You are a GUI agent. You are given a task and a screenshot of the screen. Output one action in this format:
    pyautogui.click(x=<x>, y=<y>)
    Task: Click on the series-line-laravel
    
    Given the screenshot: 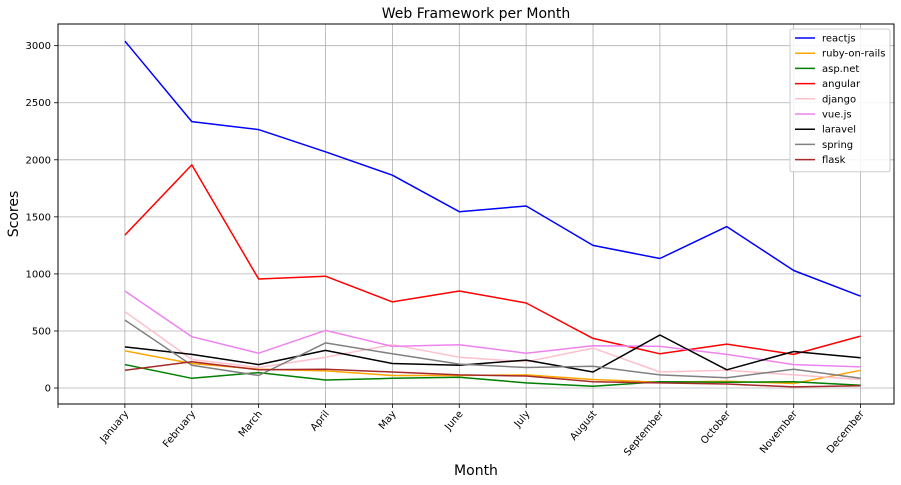 What is the action you would take?
    pyautogui.click(x=492, y=353)
    